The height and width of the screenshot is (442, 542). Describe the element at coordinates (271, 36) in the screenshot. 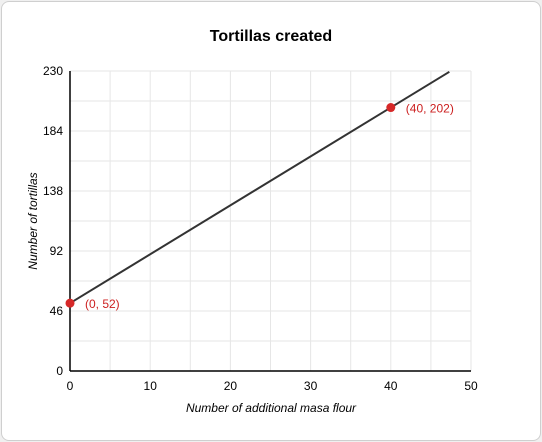

I see `chart-title: Tortillas created` at that location.